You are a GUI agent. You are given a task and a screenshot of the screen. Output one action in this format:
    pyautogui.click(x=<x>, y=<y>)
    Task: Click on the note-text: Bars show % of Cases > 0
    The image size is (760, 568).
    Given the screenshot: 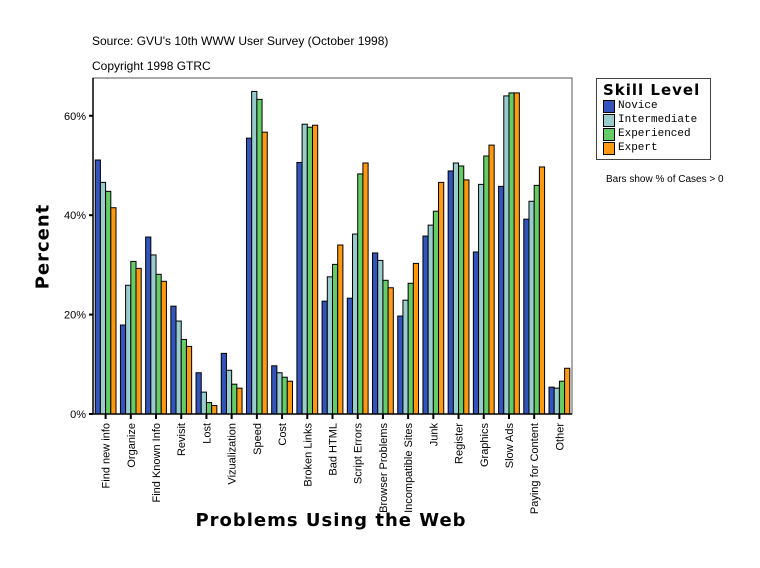 What is the action you would take?
    pyautogui.click(x=665, y=179)
    